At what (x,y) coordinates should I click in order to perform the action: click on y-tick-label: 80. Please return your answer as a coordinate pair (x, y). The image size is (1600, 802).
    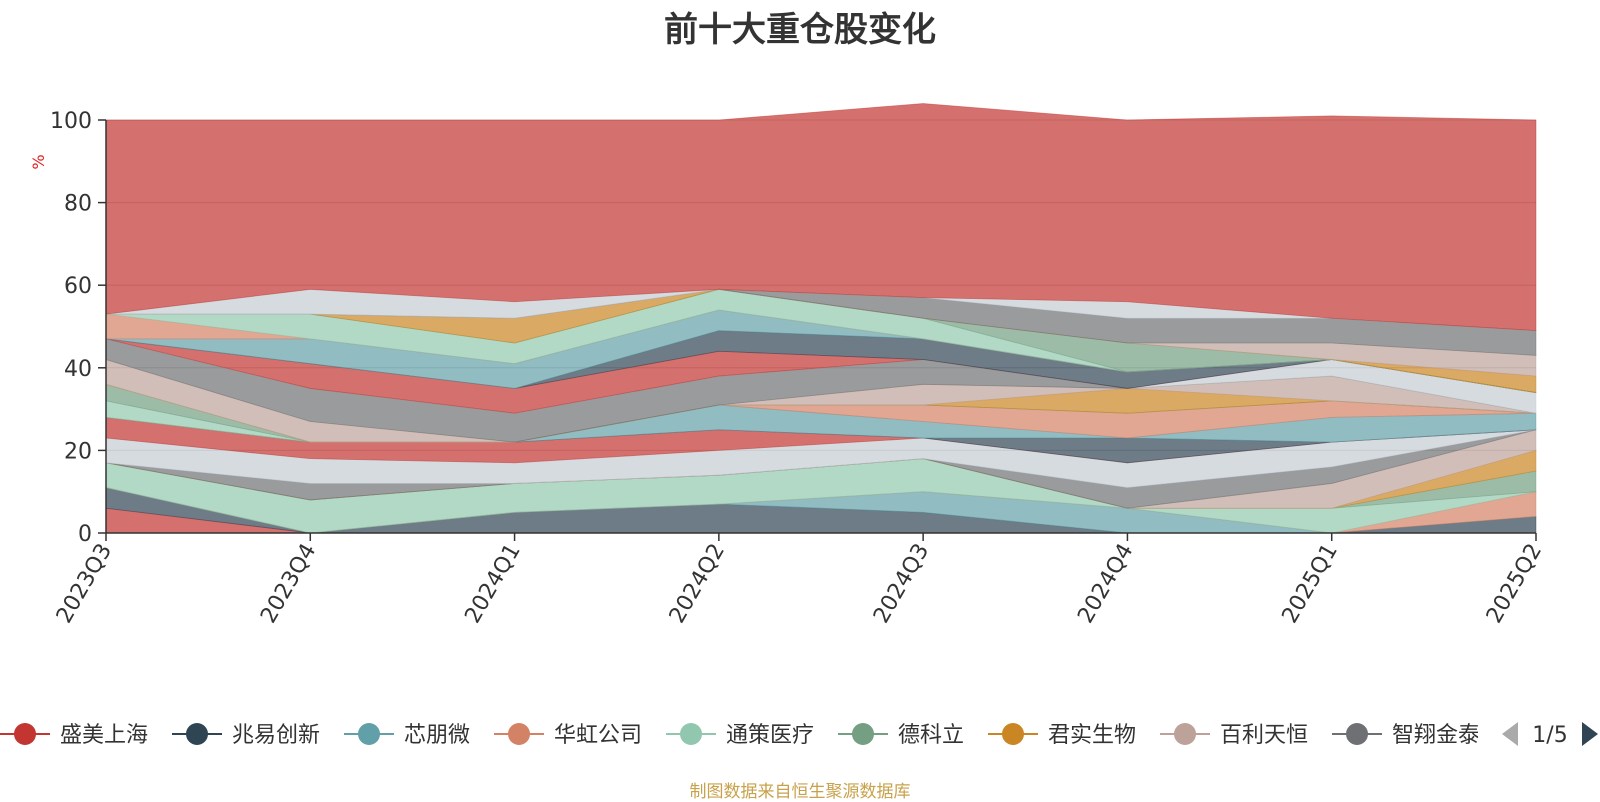
    Looking at the image, I should click on (78, 204).